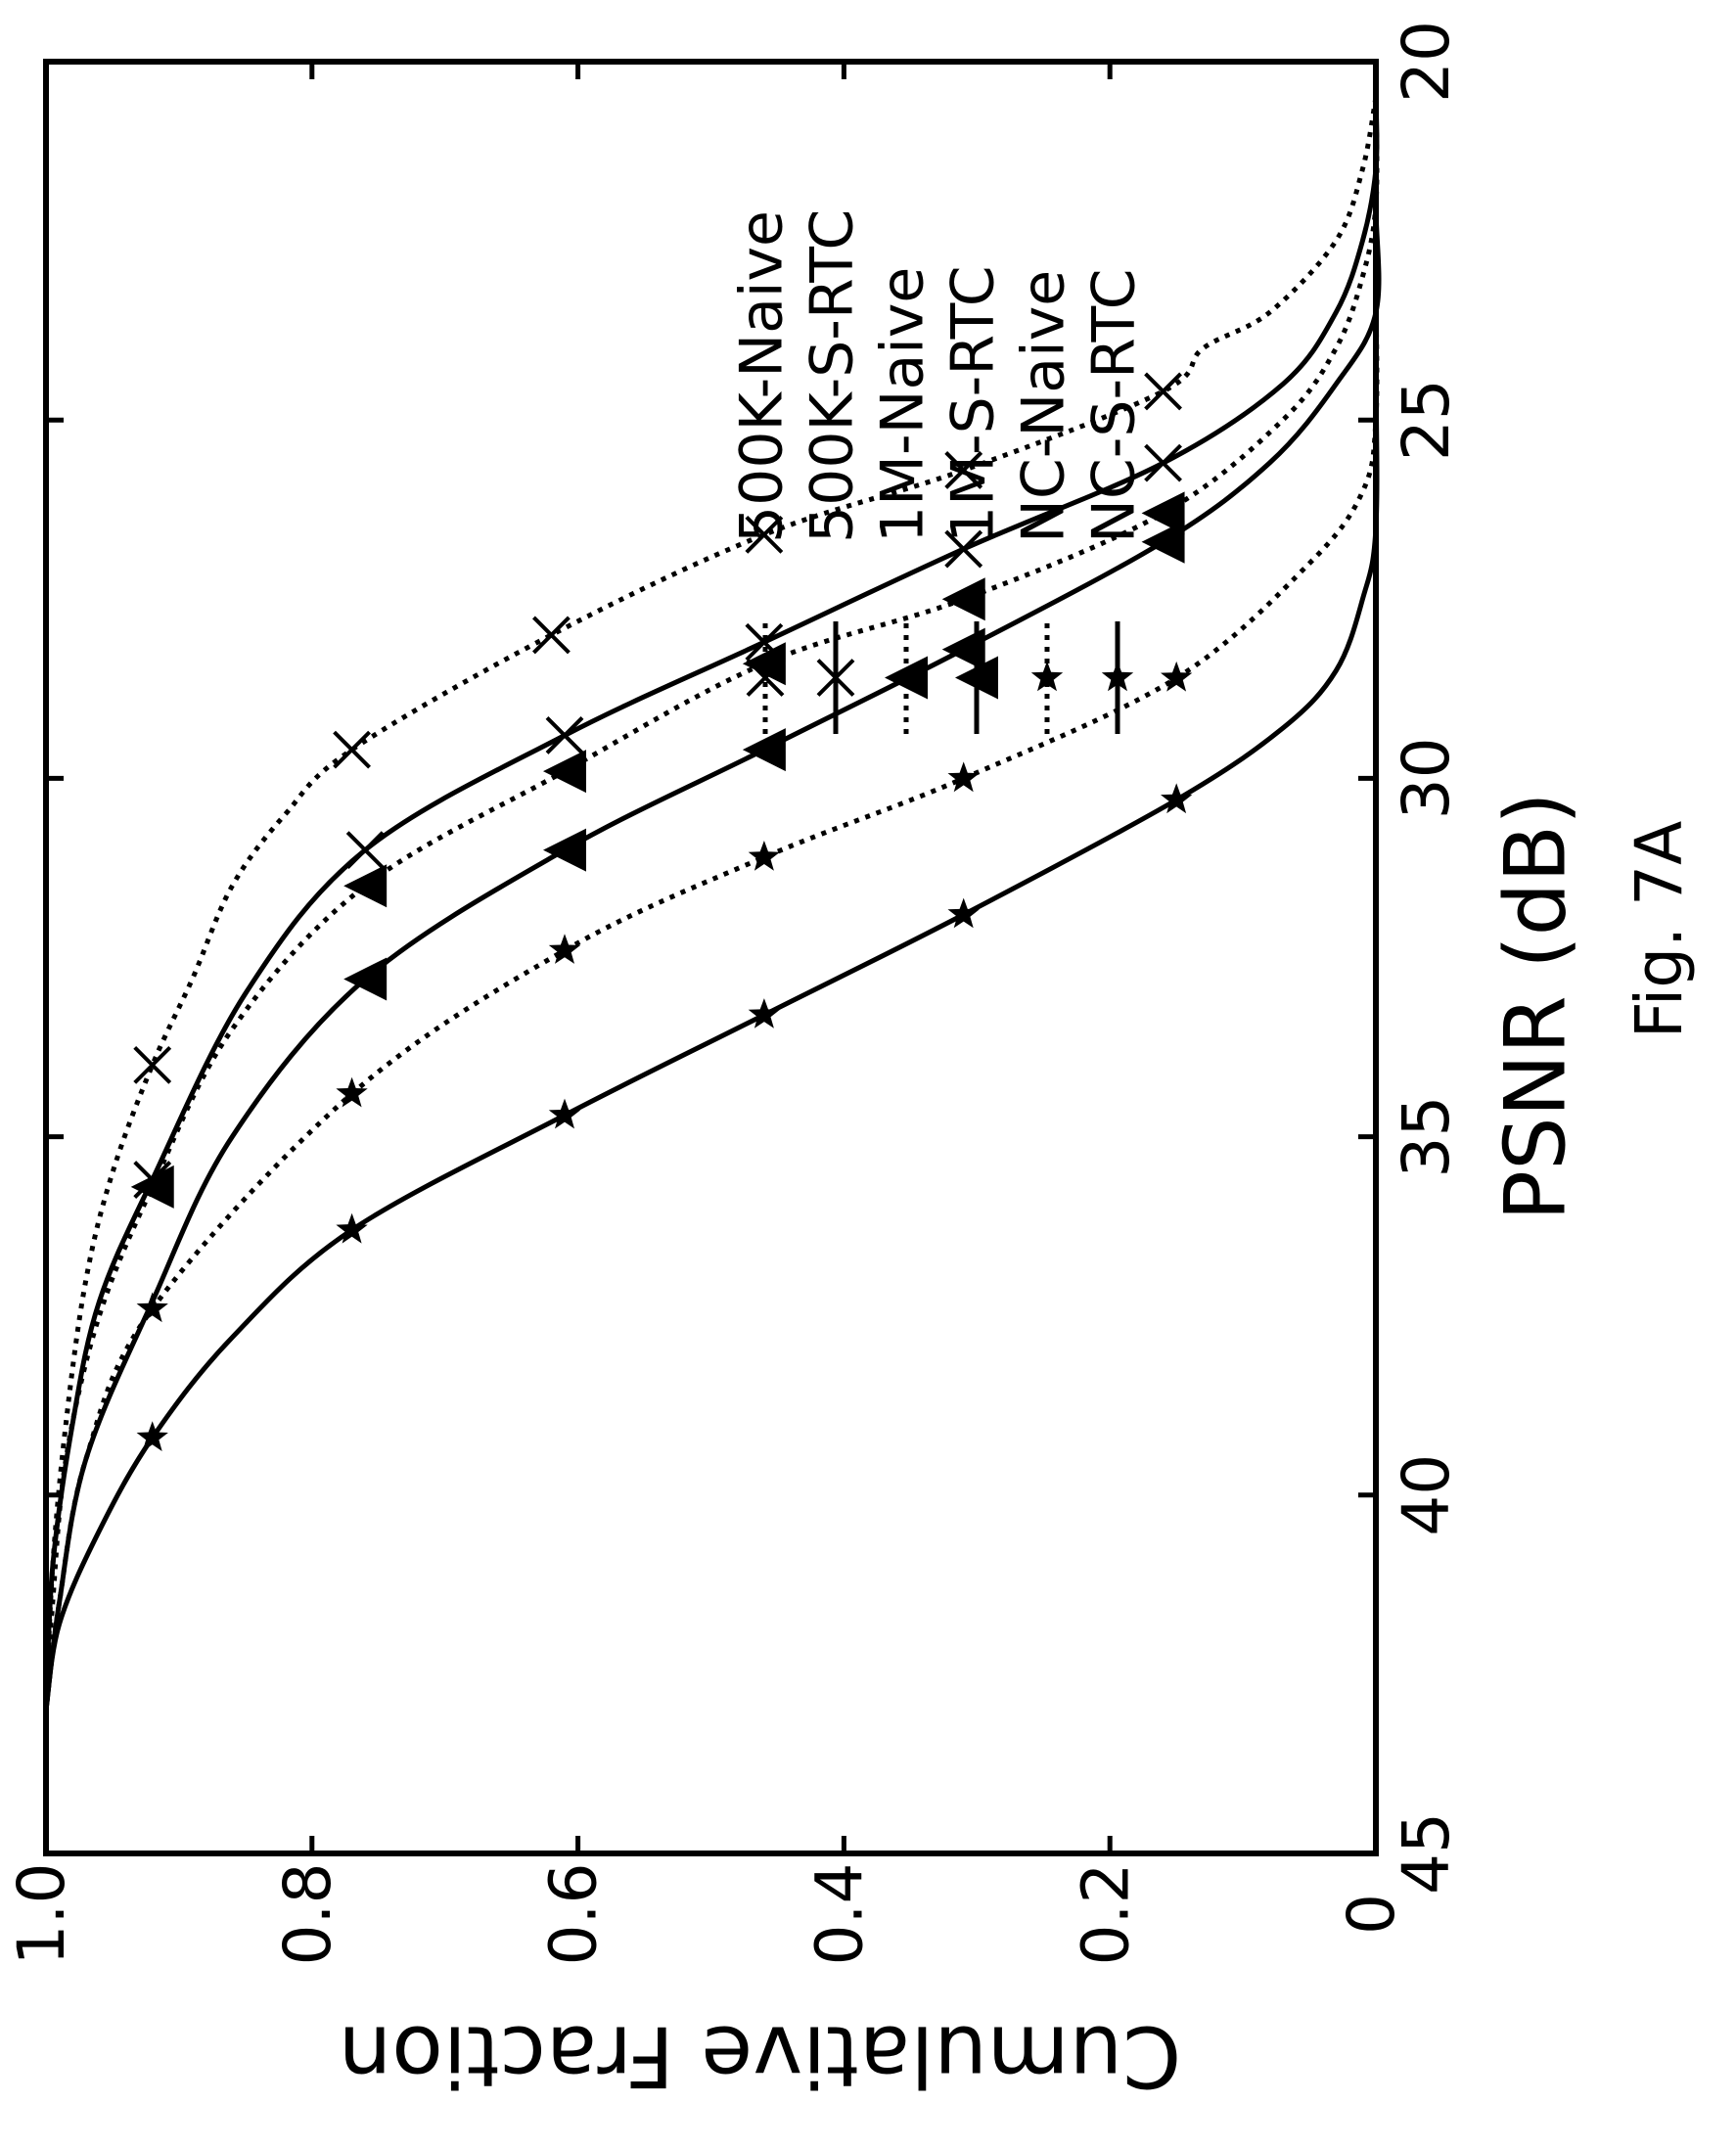 This screenshot has width=1736, height=2148. What do you see at coordinates (839, 1914) in the screenshot?
I see `y-tick-label: 0.4` at bounding box center [839, 1914].